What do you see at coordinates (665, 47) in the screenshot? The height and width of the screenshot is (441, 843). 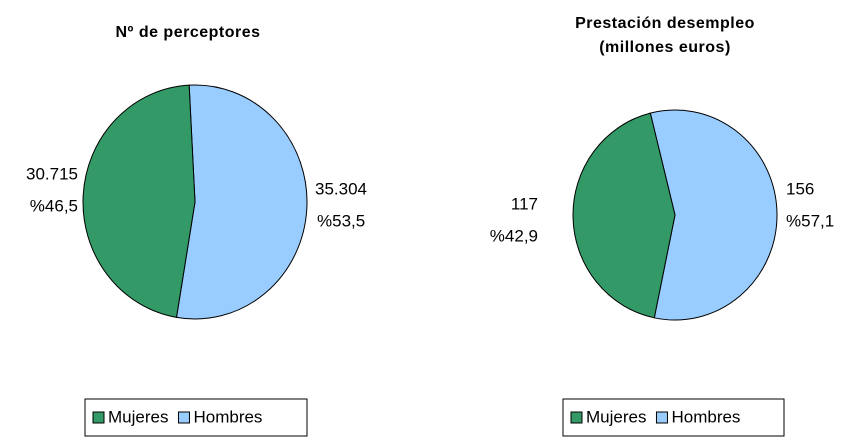 I see `chart-title: (millones euros)` at bounding box center [665, 47].